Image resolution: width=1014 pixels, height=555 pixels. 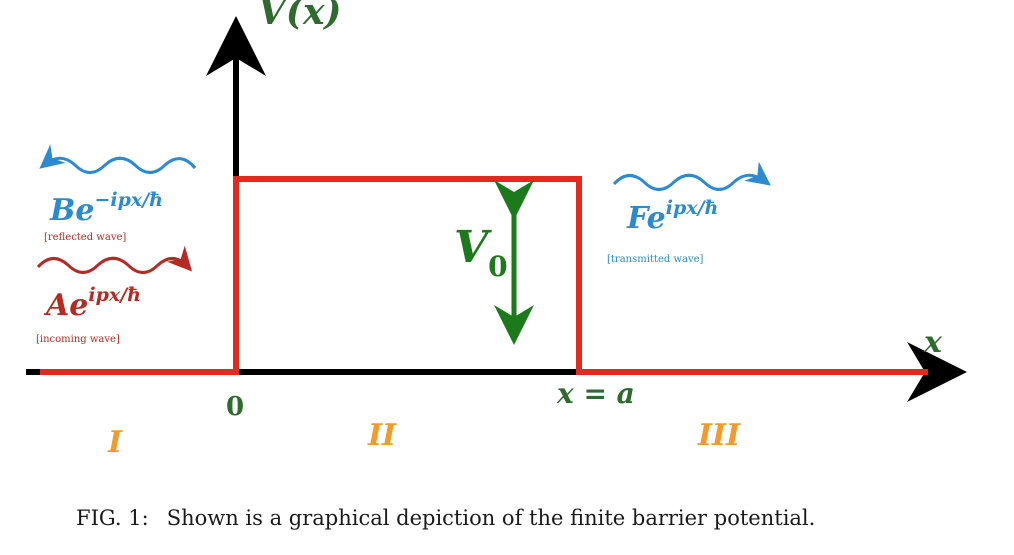 I want to click on region-i-label: I, so click(x=115, y=442).